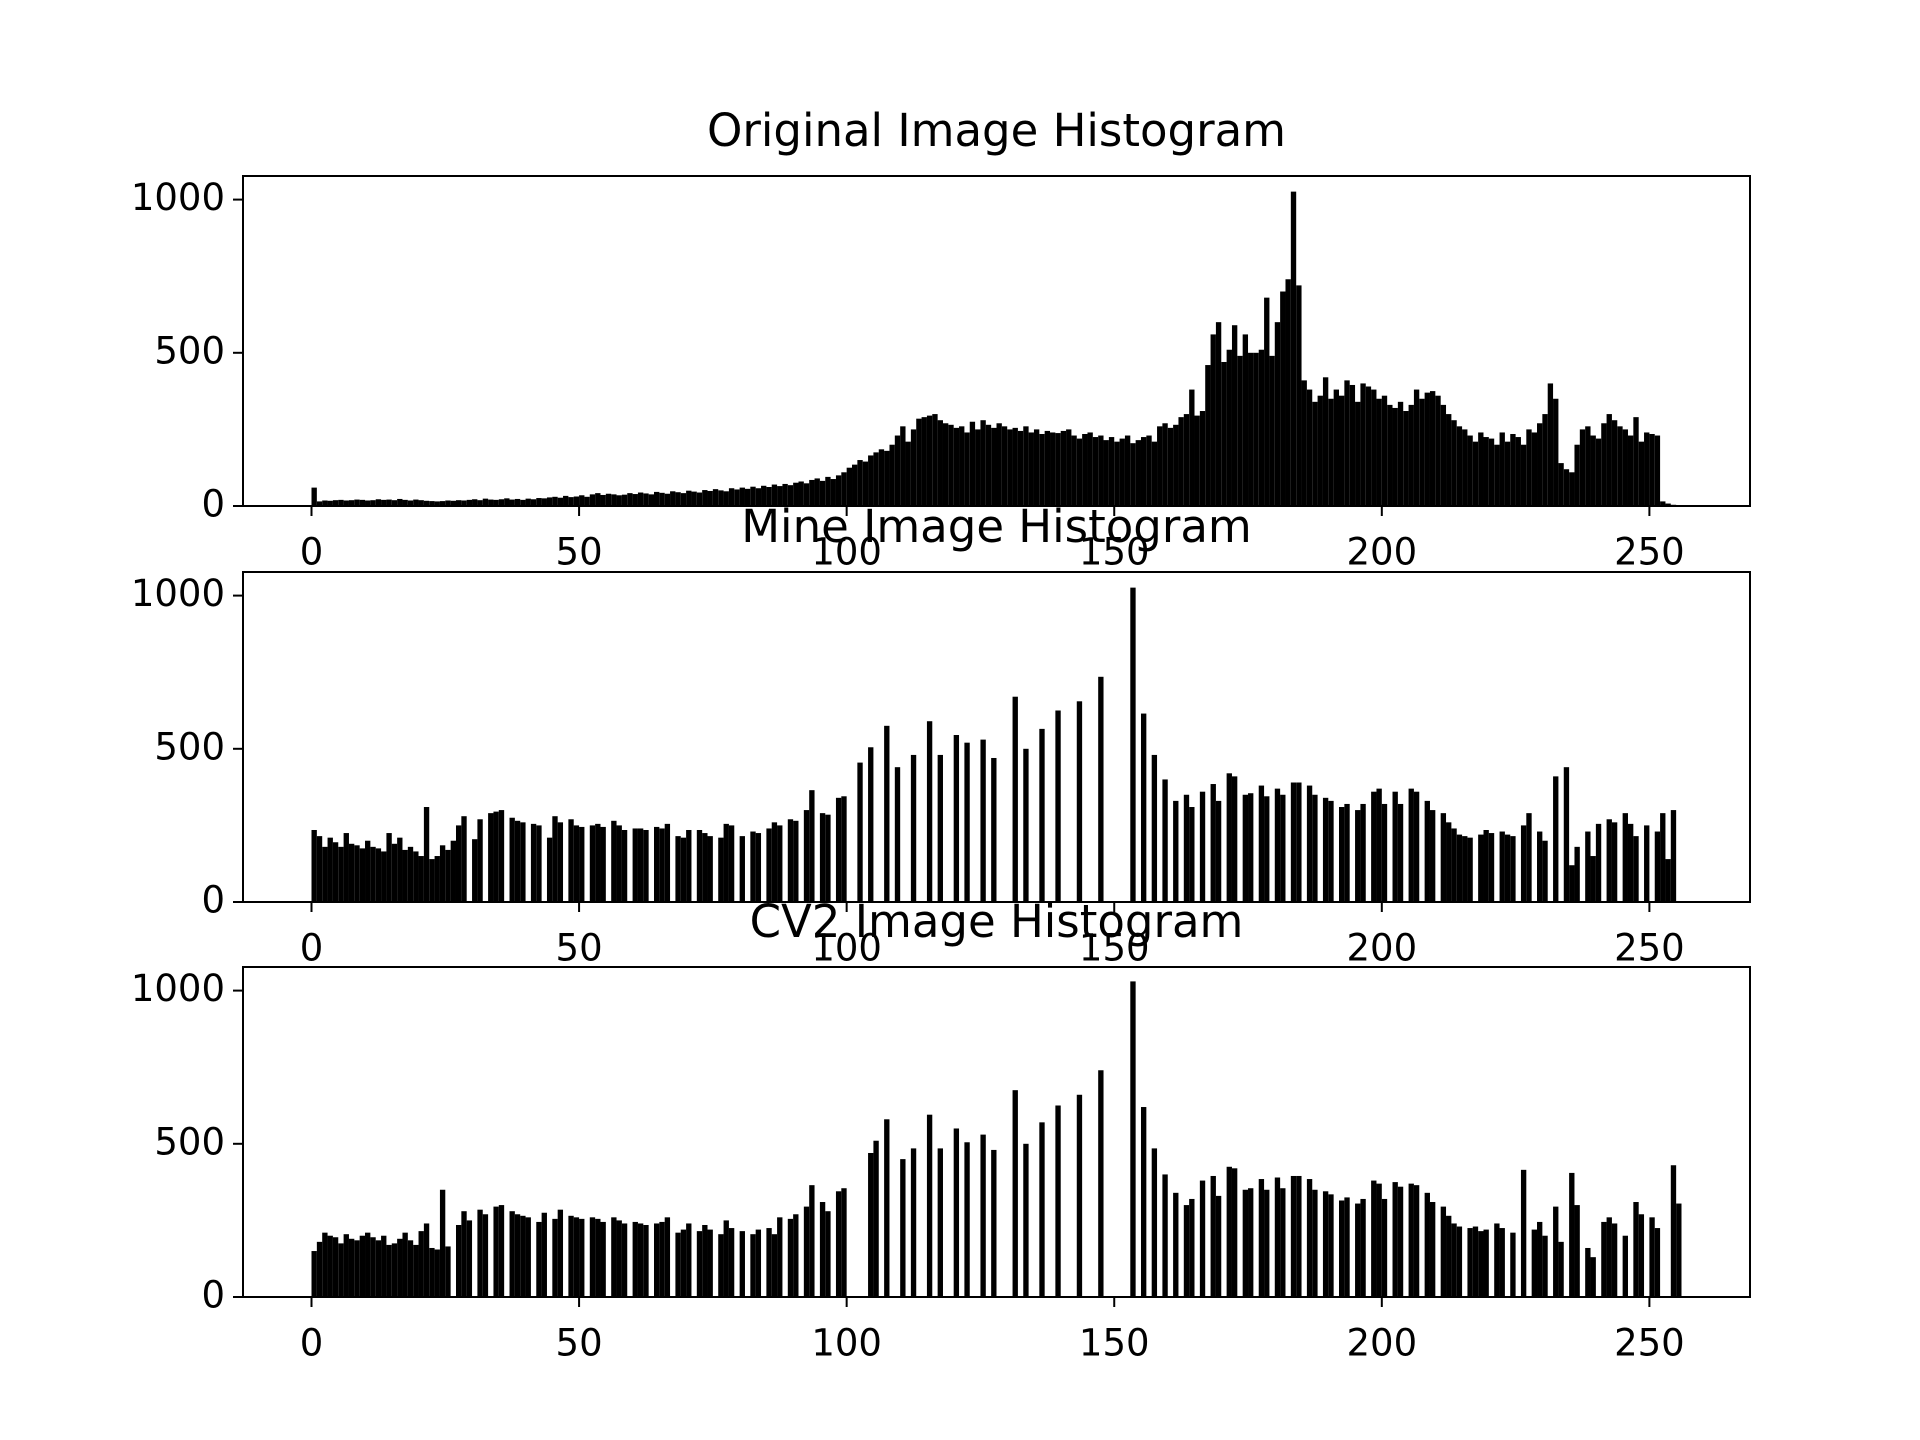  Describe the element at coordinates (213, 504) in the screenshot. I see `y-tick-label: 0` at that location.